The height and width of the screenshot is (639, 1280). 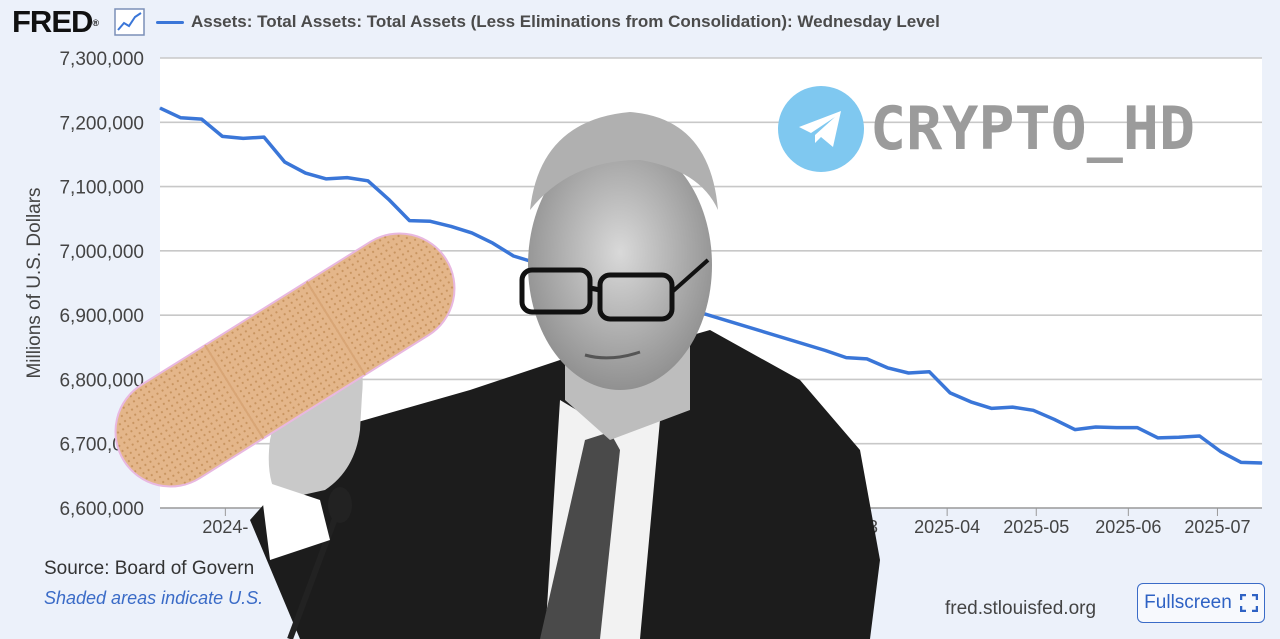 I want to click on sleeve, so click(x=295, y=520).